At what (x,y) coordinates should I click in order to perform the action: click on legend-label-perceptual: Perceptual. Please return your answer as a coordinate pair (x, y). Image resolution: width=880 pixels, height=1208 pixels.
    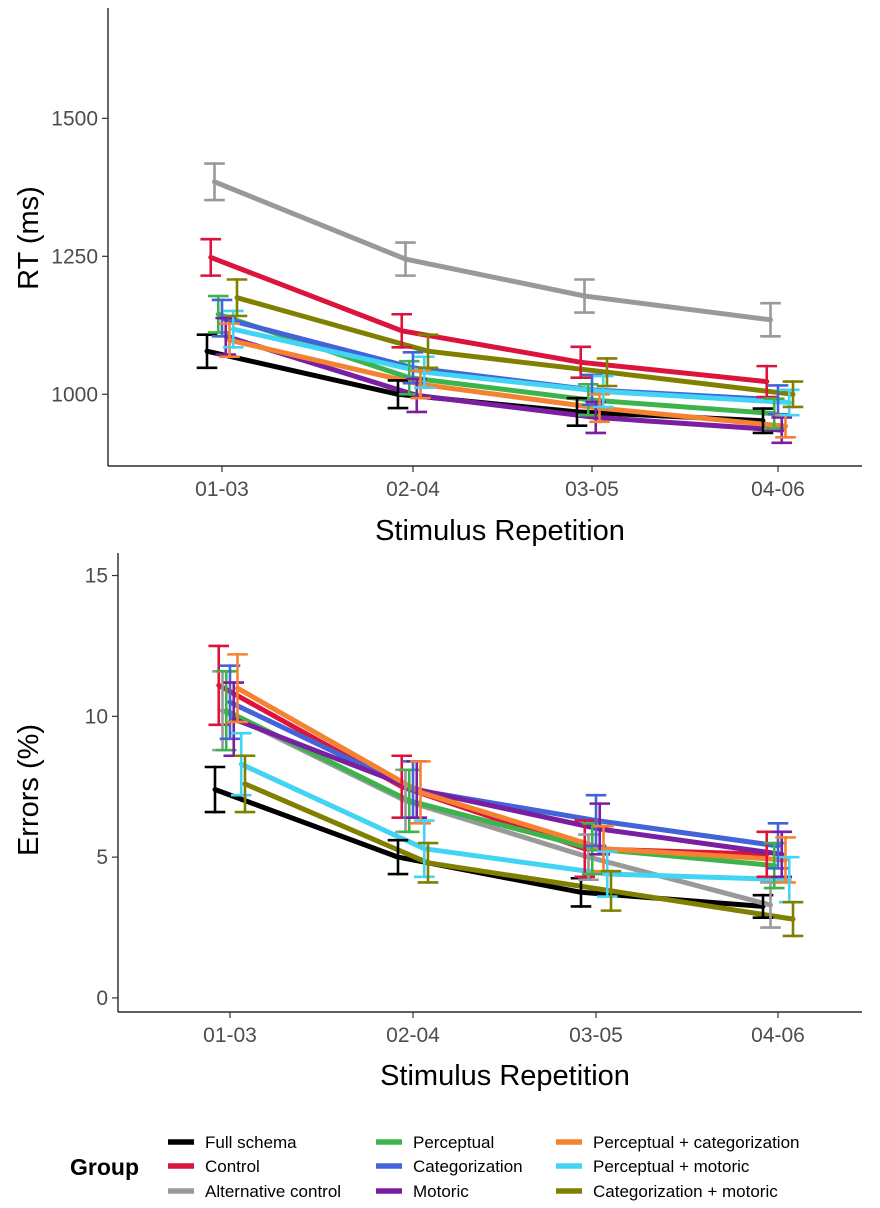
    Looking at the image, I should click on (453, 1142).